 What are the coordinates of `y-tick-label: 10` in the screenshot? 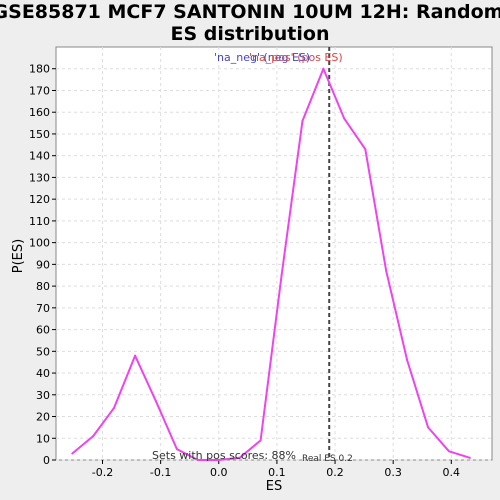 It's located at (43, 438).